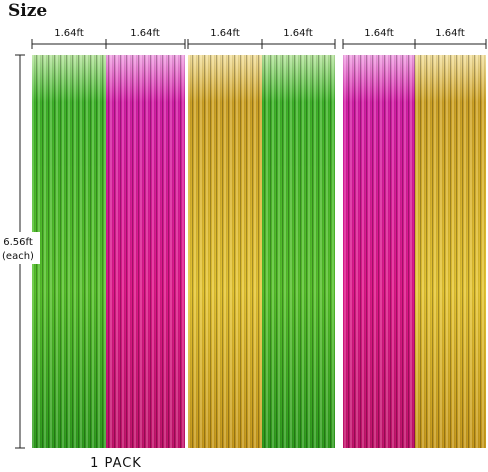  Describe the element at coordinates (27, 11) in the screenshot. I see `title: Size` at that location.